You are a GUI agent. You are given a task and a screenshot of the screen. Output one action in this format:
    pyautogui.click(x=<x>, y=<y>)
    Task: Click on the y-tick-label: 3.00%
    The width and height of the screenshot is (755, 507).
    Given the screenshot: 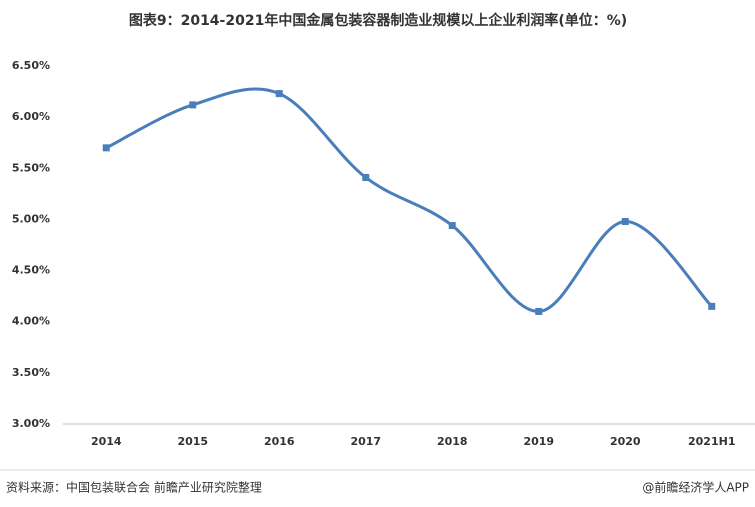 What is the action you would take?
    pyautogui.click(x=31, y=423)
    